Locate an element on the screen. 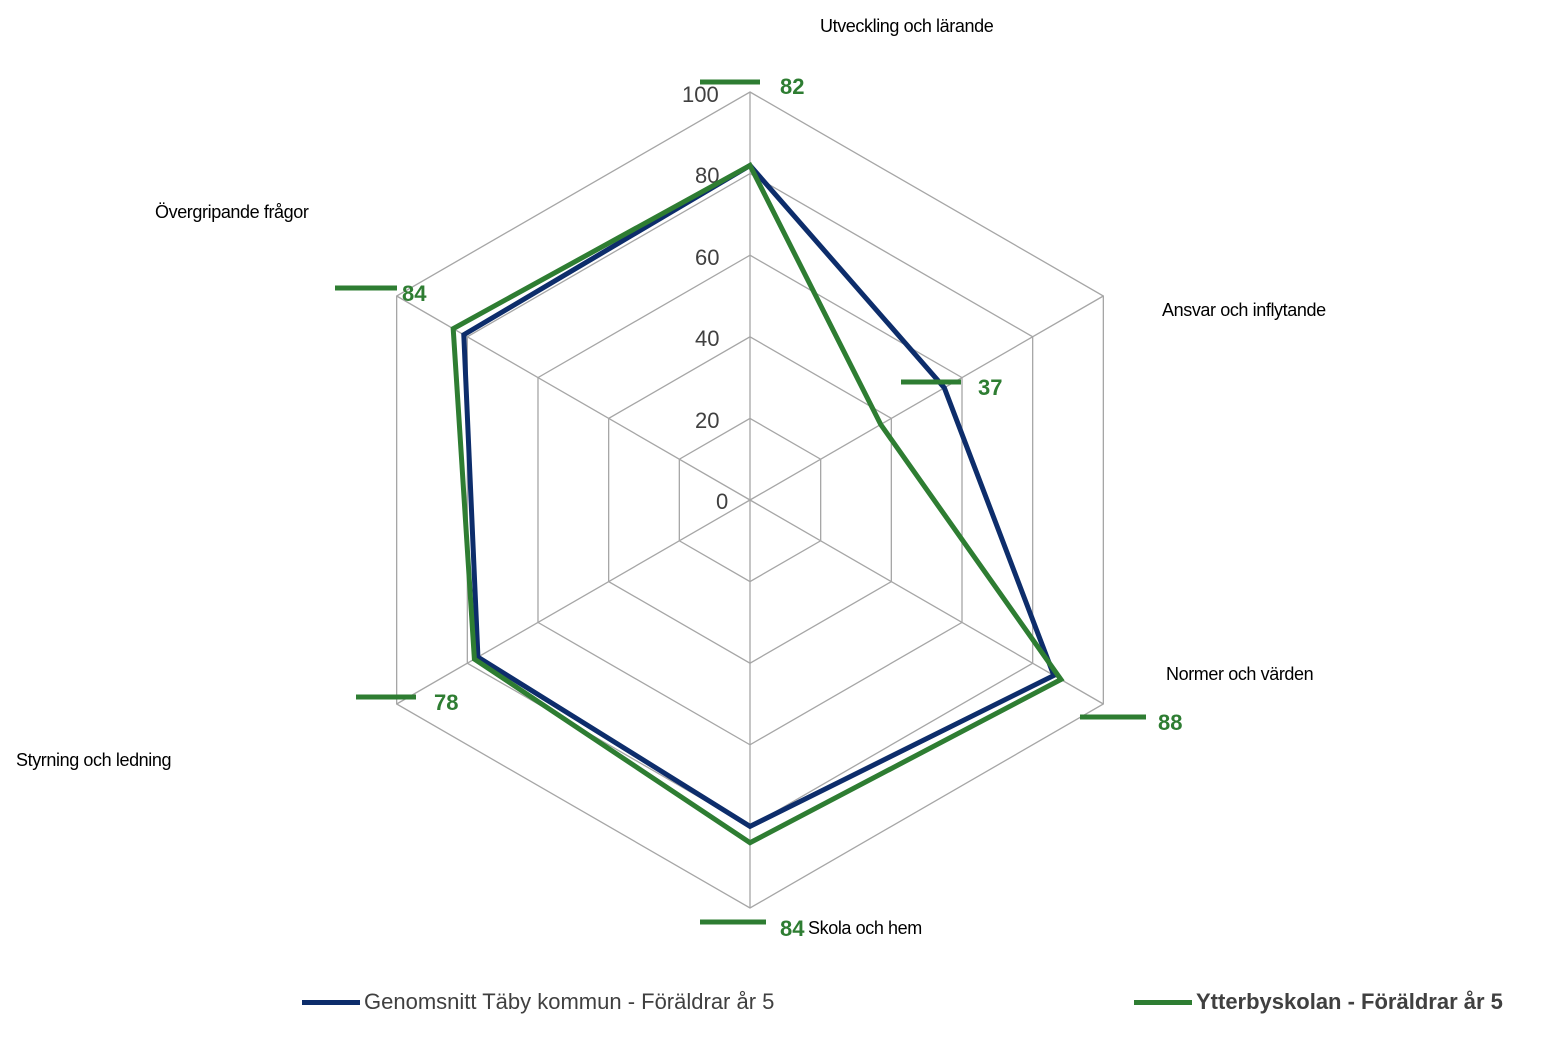 This screenshot has width=1568, height=1042. data-label: 37 is located at coordinates (990, 387).